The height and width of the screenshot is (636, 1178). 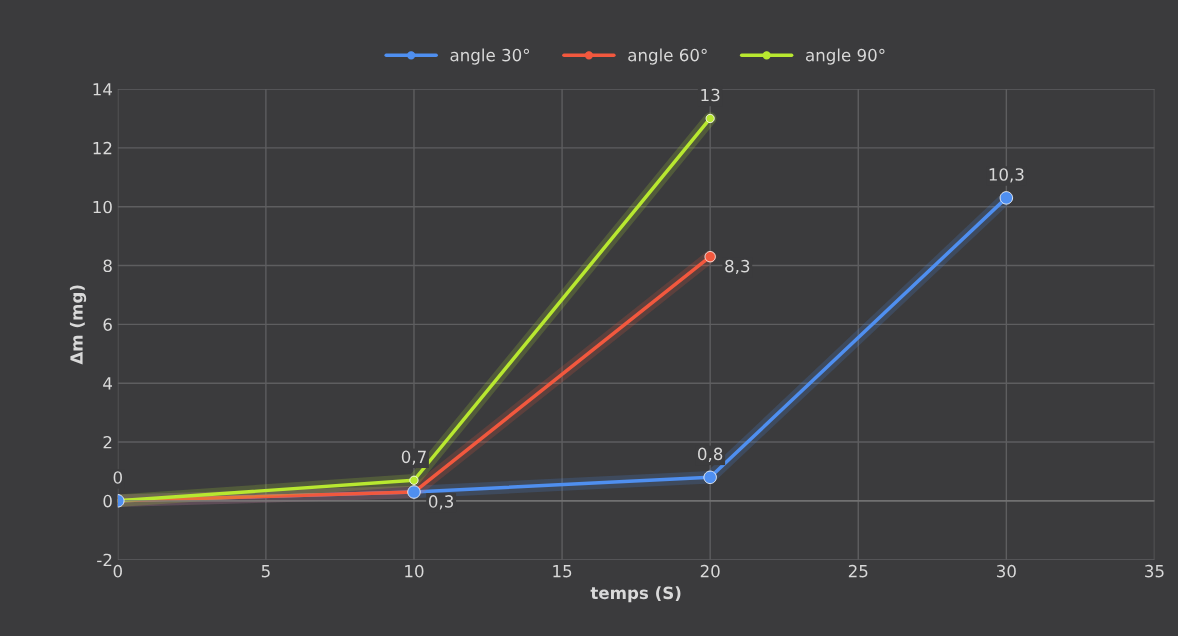 I want to click on x-tick-label: 20, so click(x=710, y=571).